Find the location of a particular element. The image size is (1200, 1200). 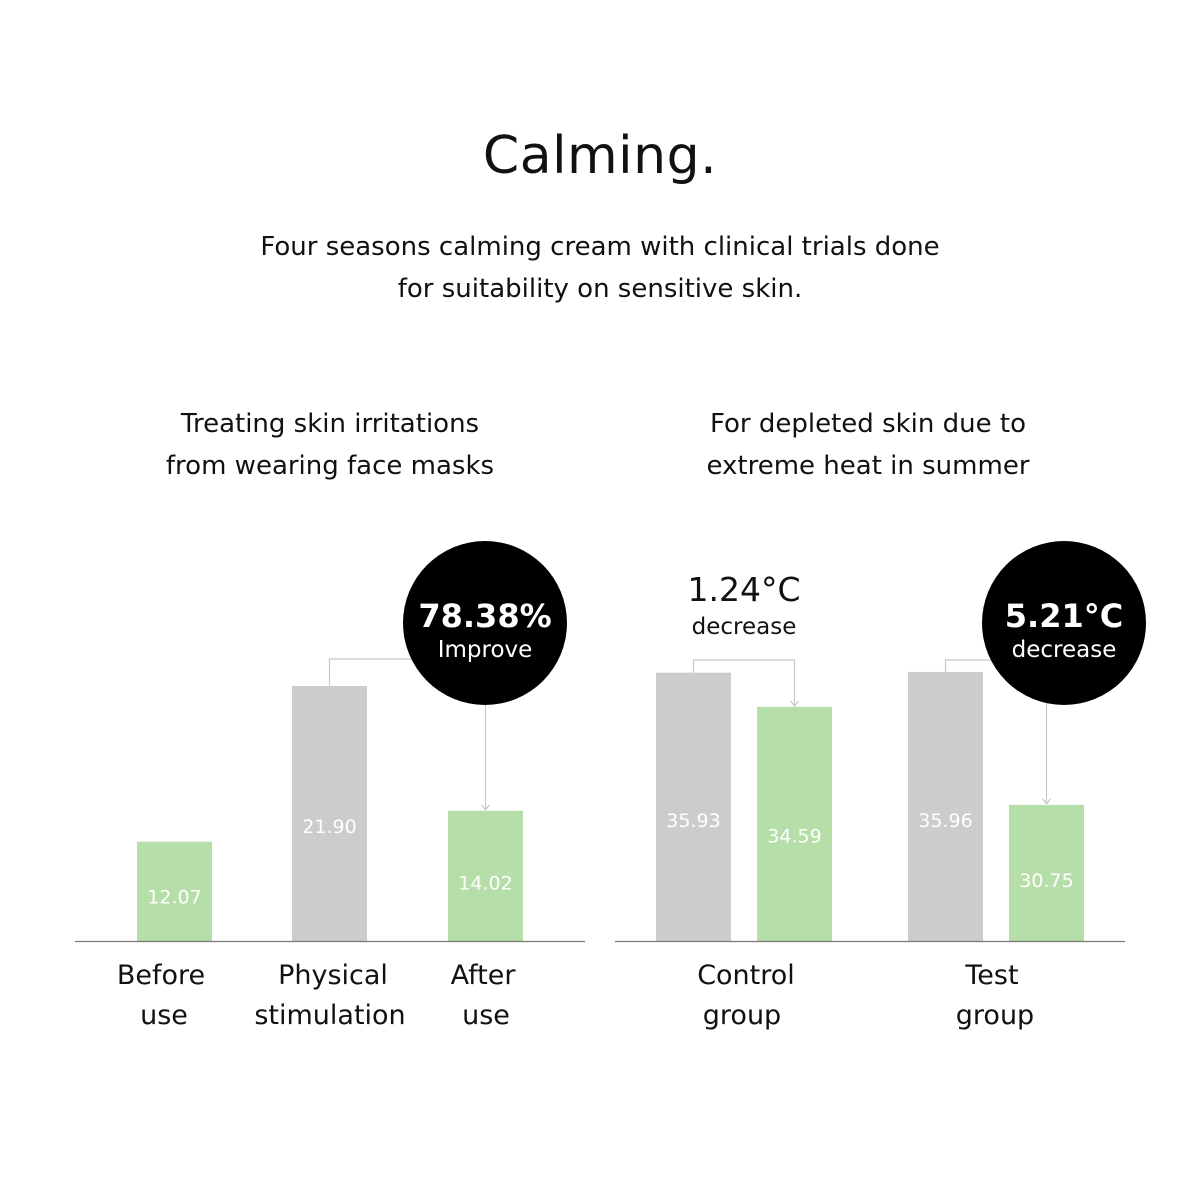

chart2-title-line: extreme heat in summer is located at coordinates (868, 466).